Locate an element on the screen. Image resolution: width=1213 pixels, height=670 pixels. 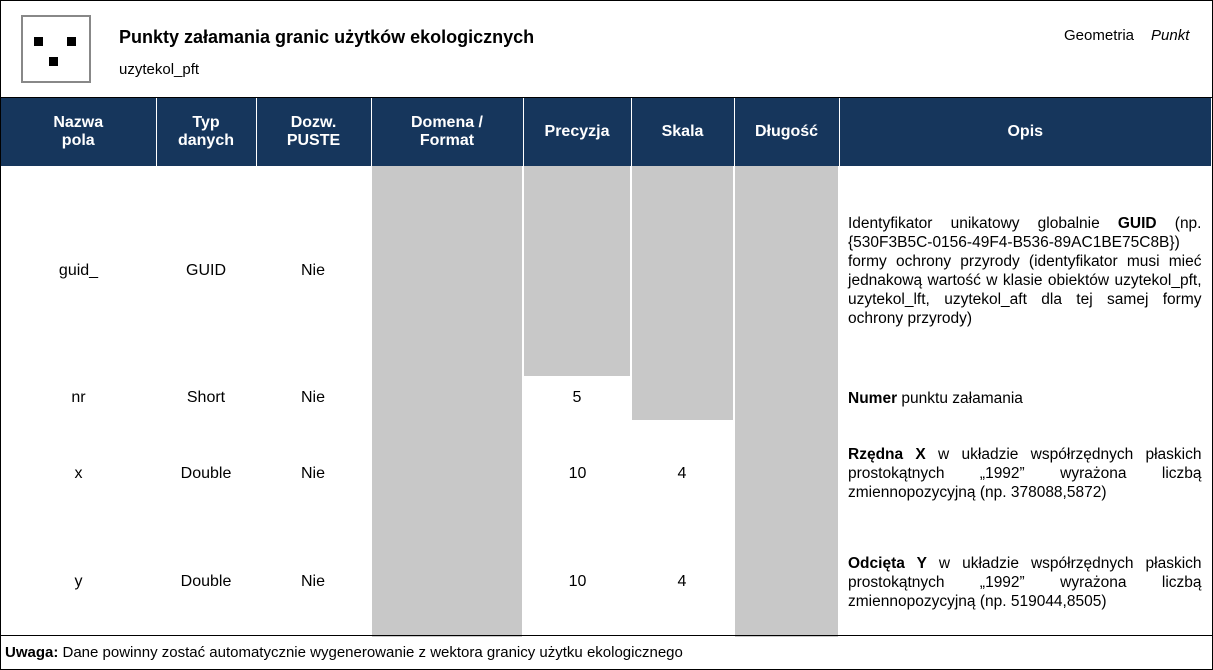
column-header: Precyzja is located at coordinates (577, 132).